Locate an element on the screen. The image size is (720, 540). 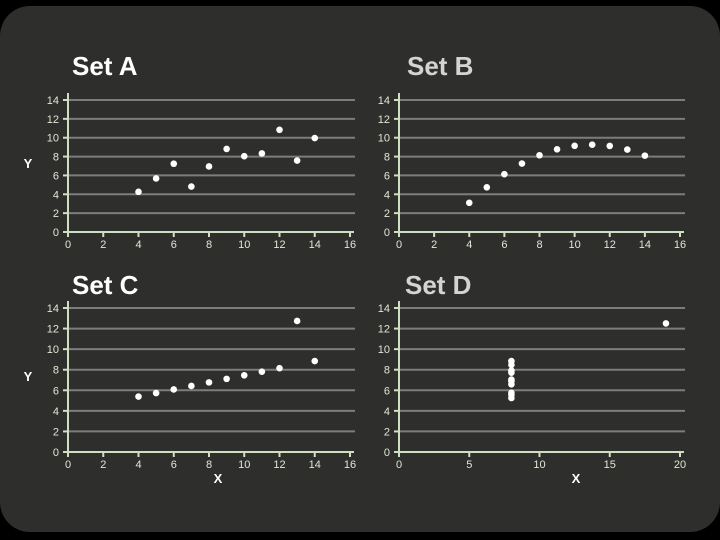
x-axis-label: X is located at coordinates (576, 478).